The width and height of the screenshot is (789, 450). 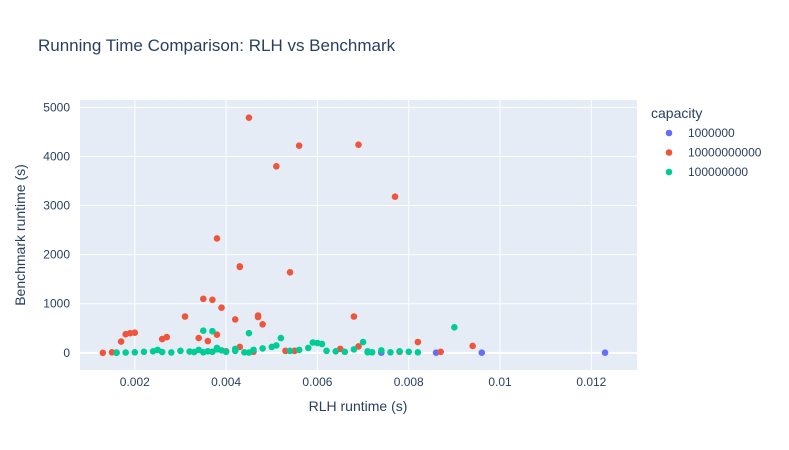 I want to click on y-tick-label: 4000, so click(x=56, y=156).